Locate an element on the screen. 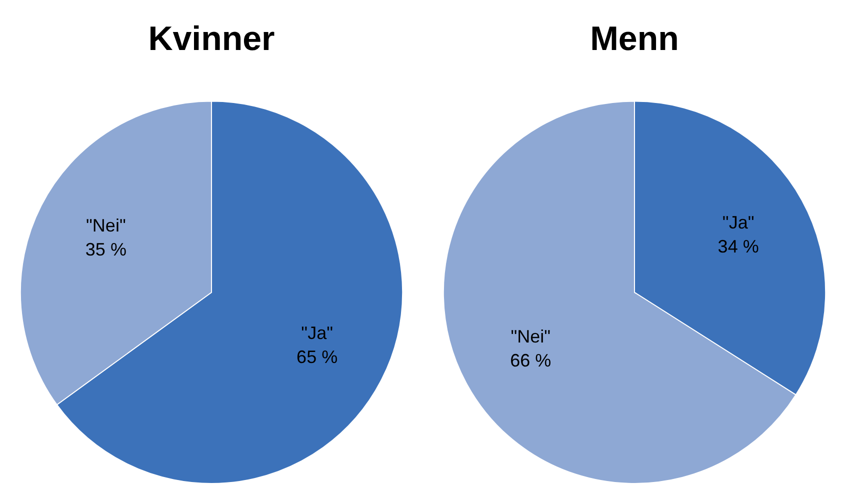  data-label: 35 % is located at coordinates (105, 250).